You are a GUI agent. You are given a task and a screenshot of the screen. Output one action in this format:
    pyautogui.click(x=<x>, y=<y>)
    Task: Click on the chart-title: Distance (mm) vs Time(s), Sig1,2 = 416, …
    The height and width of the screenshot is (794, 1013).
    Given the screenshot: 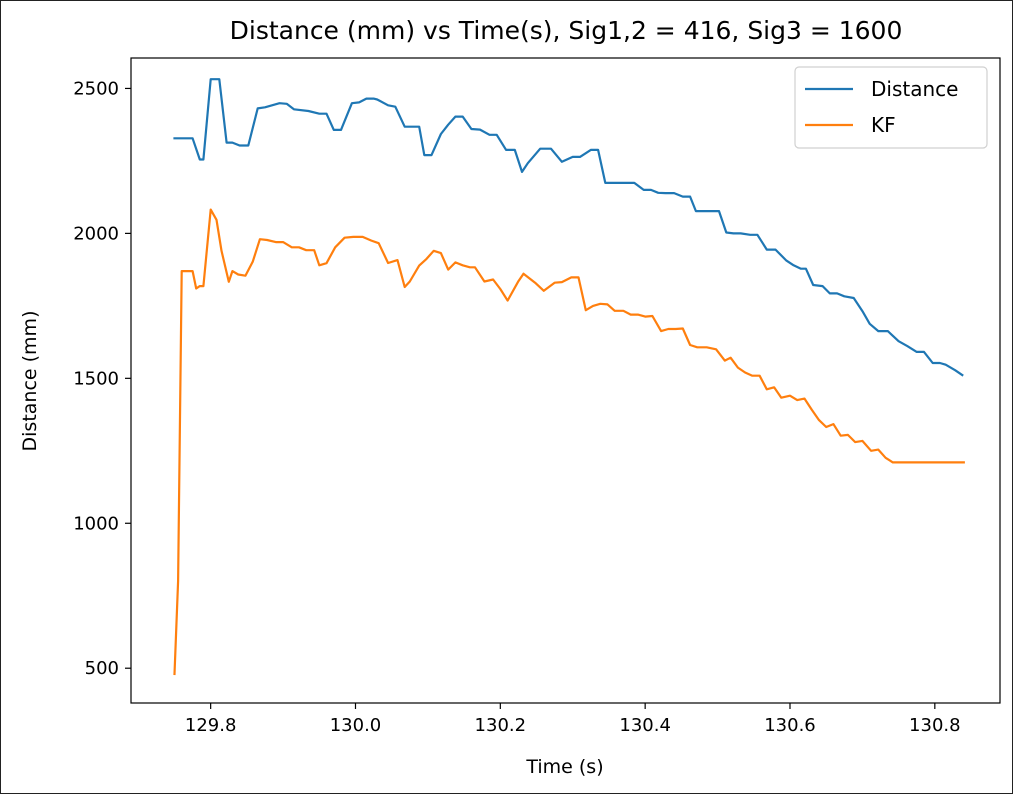 What is the action you would take?
    pyautogui.click(x=566, y=30)
    